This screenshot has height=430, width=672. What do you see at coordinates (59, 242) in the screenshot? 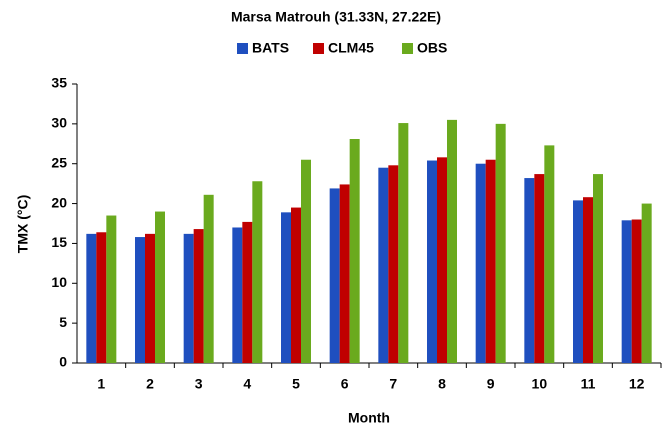
I see `y-tick-label: 15` at bounding box center [59, 242].